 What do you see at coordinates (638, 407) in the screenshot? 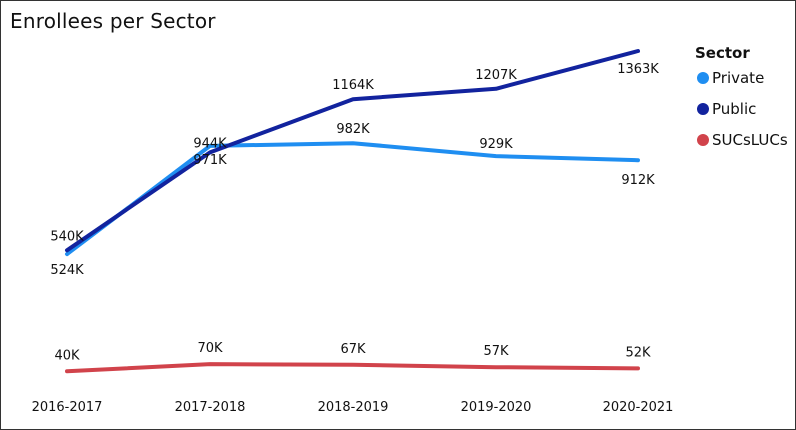
I see `x-tick-label: 2020-2021` at bounding box center [638, 407].